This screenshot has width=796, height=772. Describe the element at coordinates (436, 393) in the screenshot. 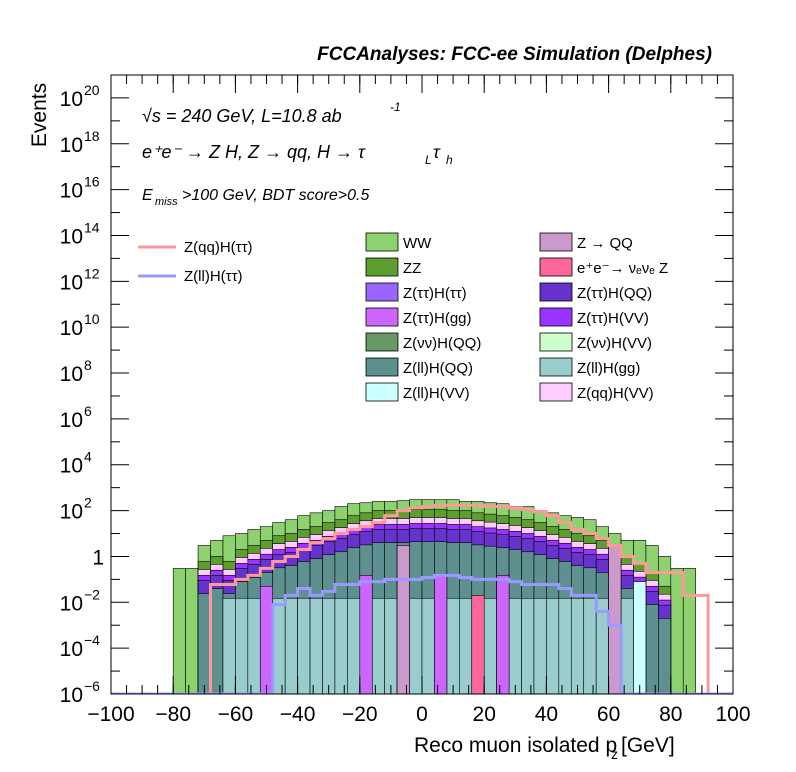

I see `legend-label: Z(ll)H(VV)` at that location.